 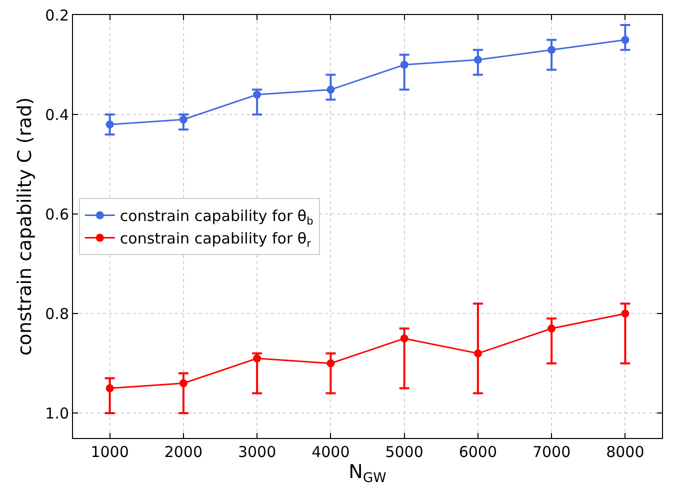 What do you see at coordinates (367, 473) in the screenshot?
I see `x-axis-title: N$_{GW}$` at bounding box center [367, 473].